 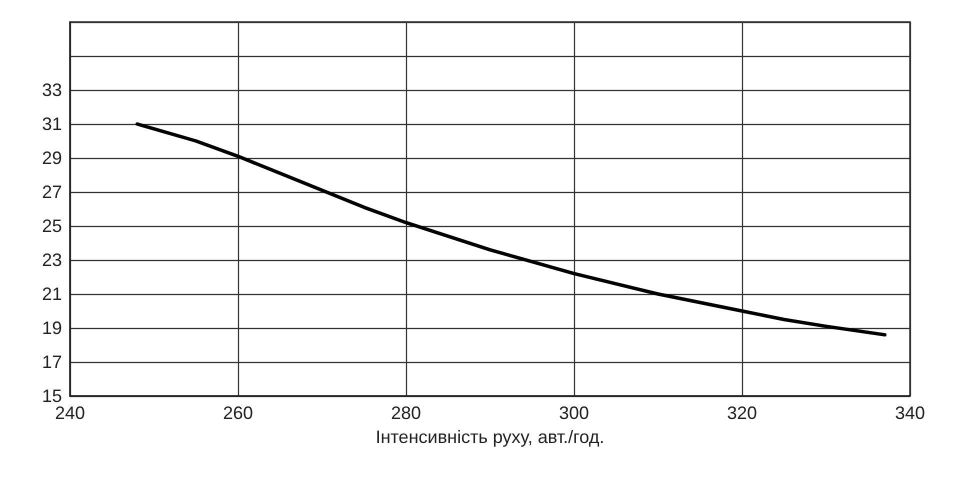 What do you see at coordinates (52, 260) in the screenshot?
I see `y-tick-label: 23` at bounding box center [52, 260].